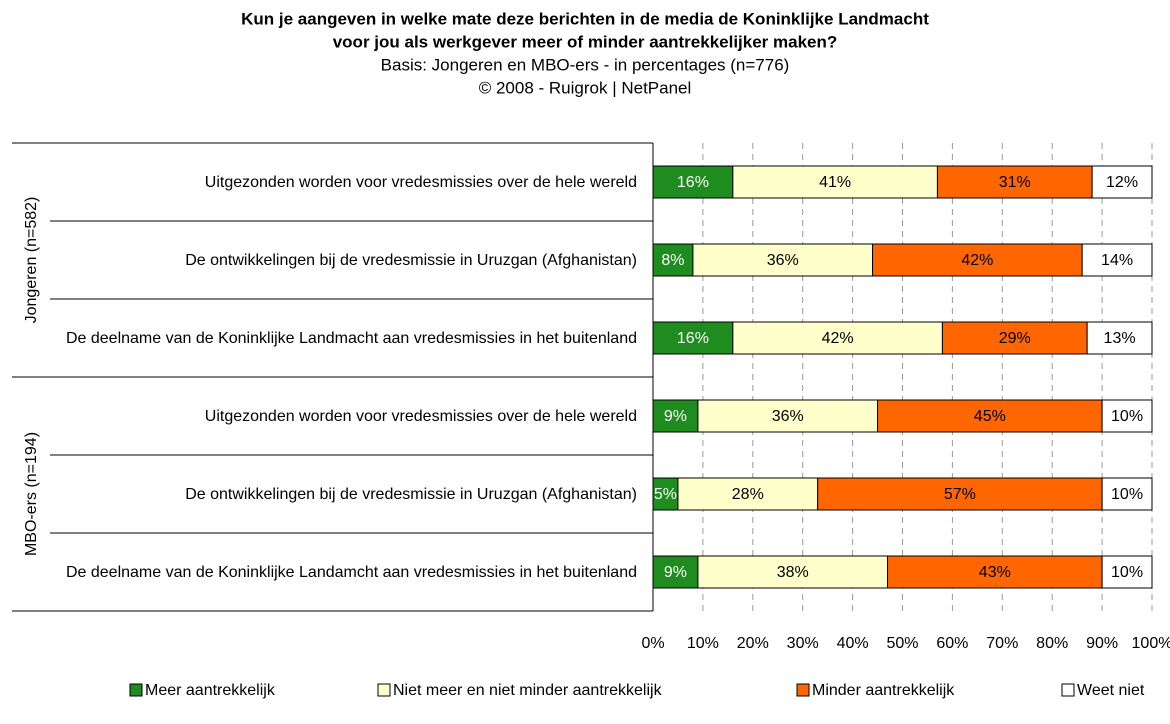  Describe the element at coordinates (853, 643) in the screenshot. I see `x-tick-label: 40%` at that location.